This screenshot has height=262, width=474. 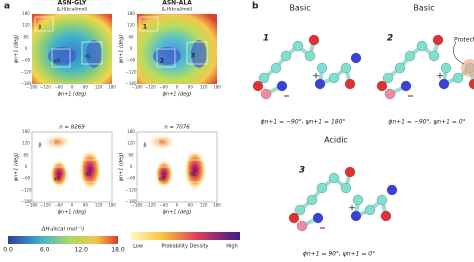 What do you see at coordinates (467, 68) in the screenshot?
I see `protection-halo` at bounding box center [467, 68].